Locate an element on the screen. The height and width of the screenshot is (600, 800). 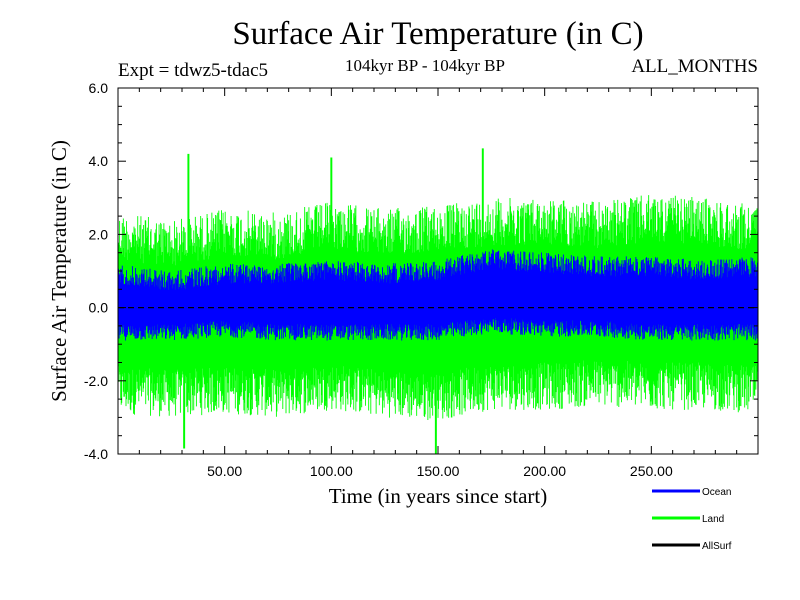
legend-label-ocean: Ocean is located at coordinates (716, 492).